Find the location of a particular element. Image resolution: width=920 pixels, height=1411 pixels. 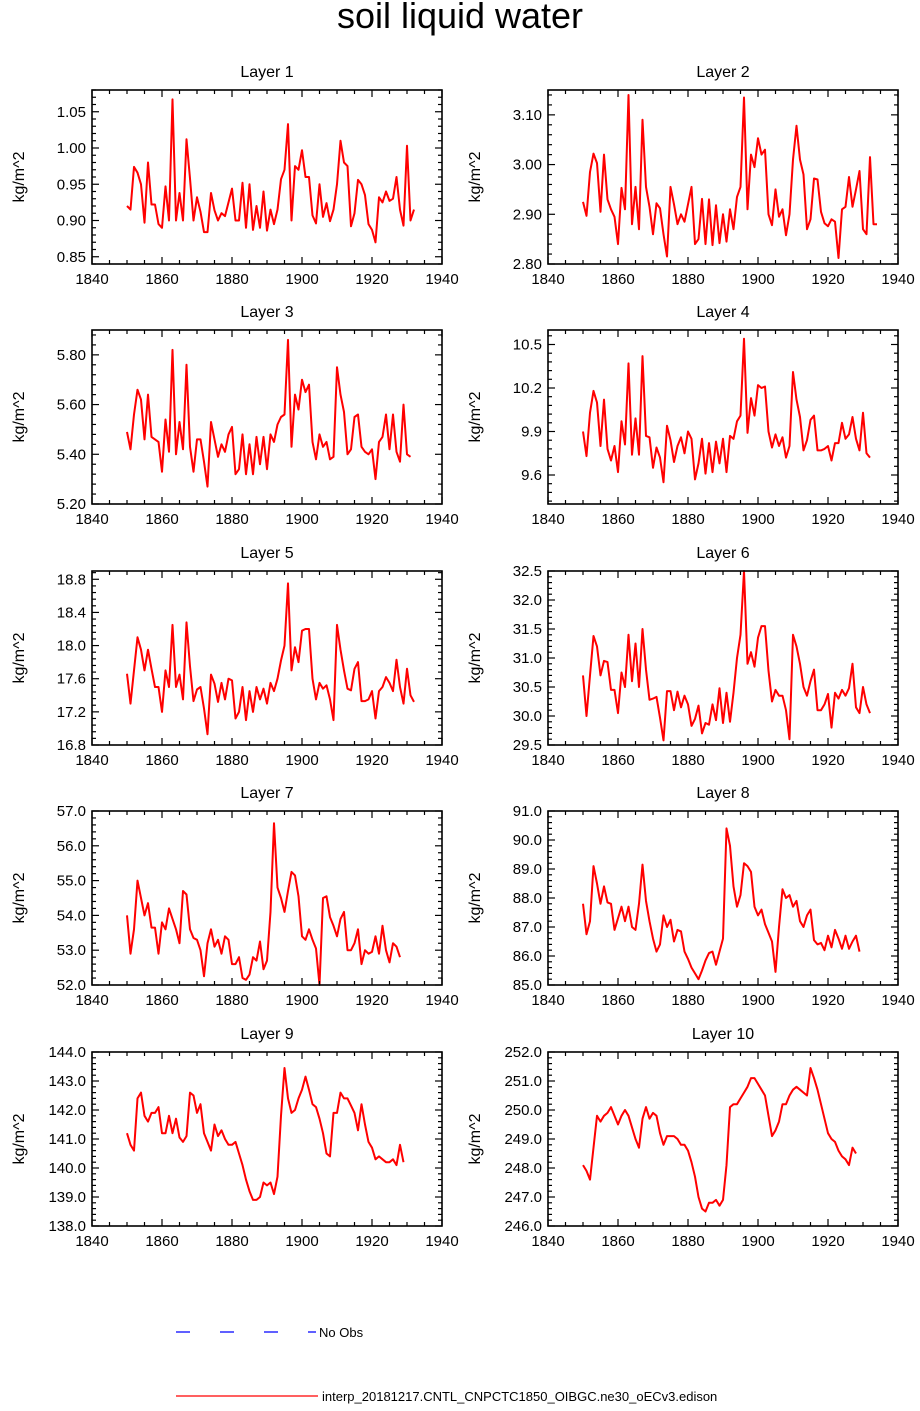

panel-title: Layer 8 is located at coordinates (722, 793).